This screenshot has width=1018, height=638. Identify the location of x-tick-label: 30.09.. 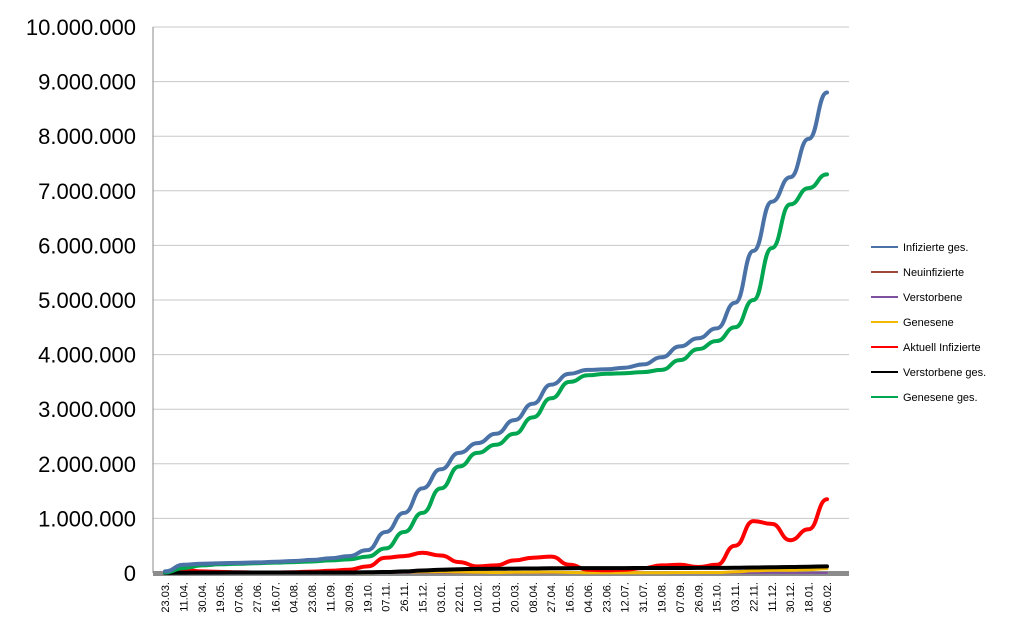
(350, 597).